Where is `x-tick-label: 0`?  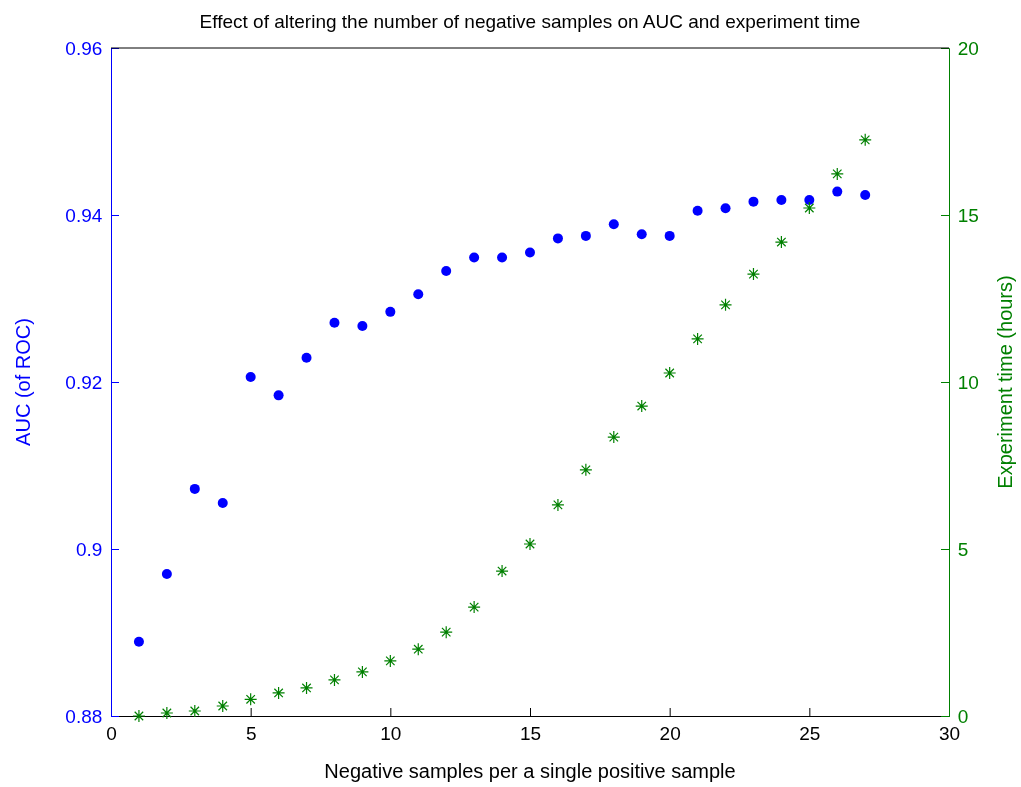 x-tick-label: 0 is located at coordinates (111, 733).